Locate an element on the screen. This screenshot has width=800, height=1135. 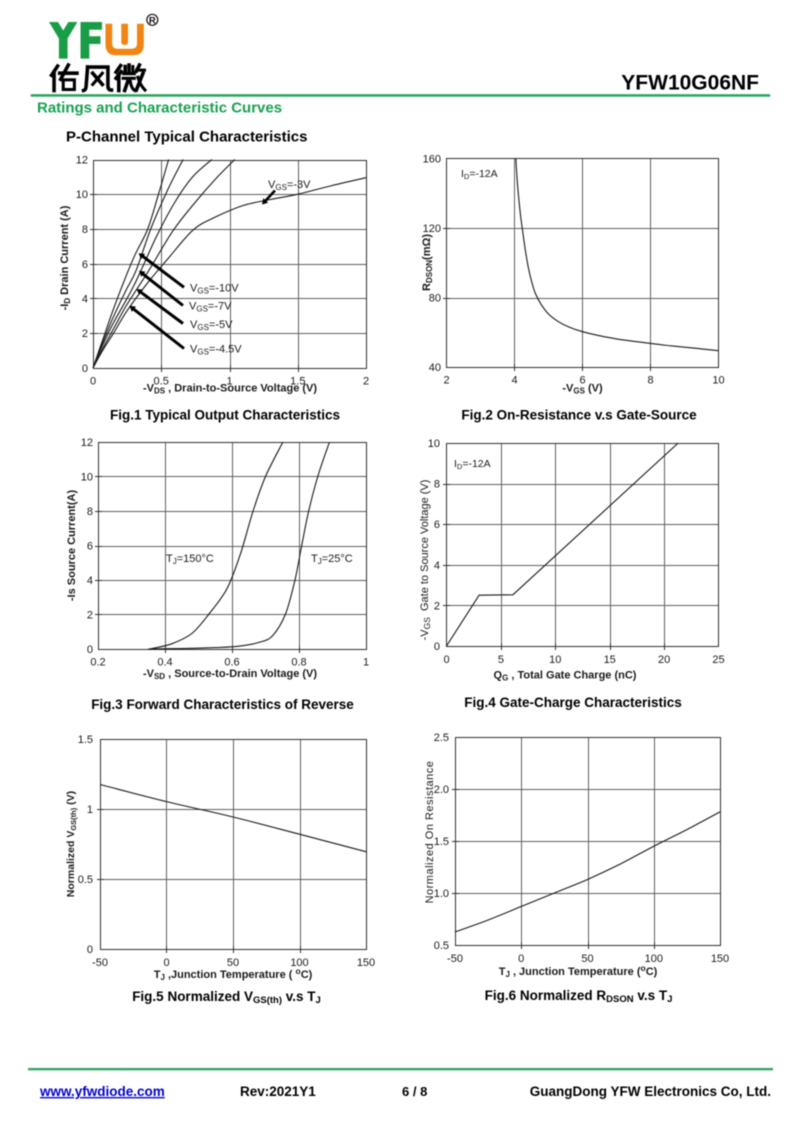
svg-text: 120 is located at coordinates (432, 229).